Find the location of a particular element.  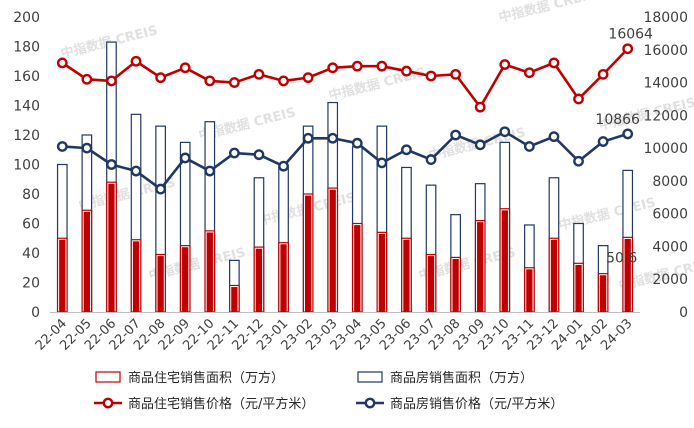

right-axis-tick-label: 16000 is located at coordinates (665, 51).